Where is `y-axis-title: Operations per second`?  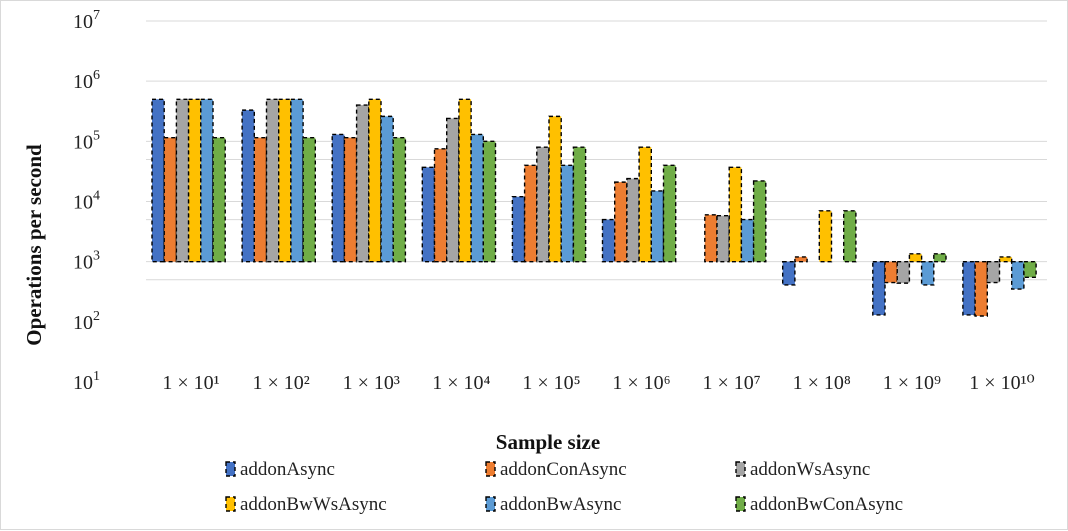
y-axis-title: Operations per second is located at coordinates (34, 245).